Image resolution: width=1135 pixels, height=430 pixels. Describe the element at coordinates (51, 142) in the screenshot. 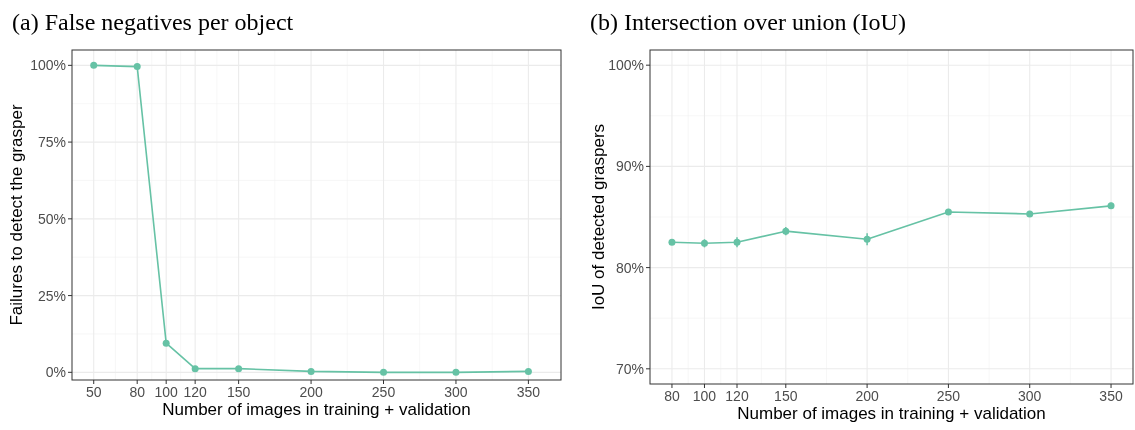

I see `y-tick-label: 75%` at that location.